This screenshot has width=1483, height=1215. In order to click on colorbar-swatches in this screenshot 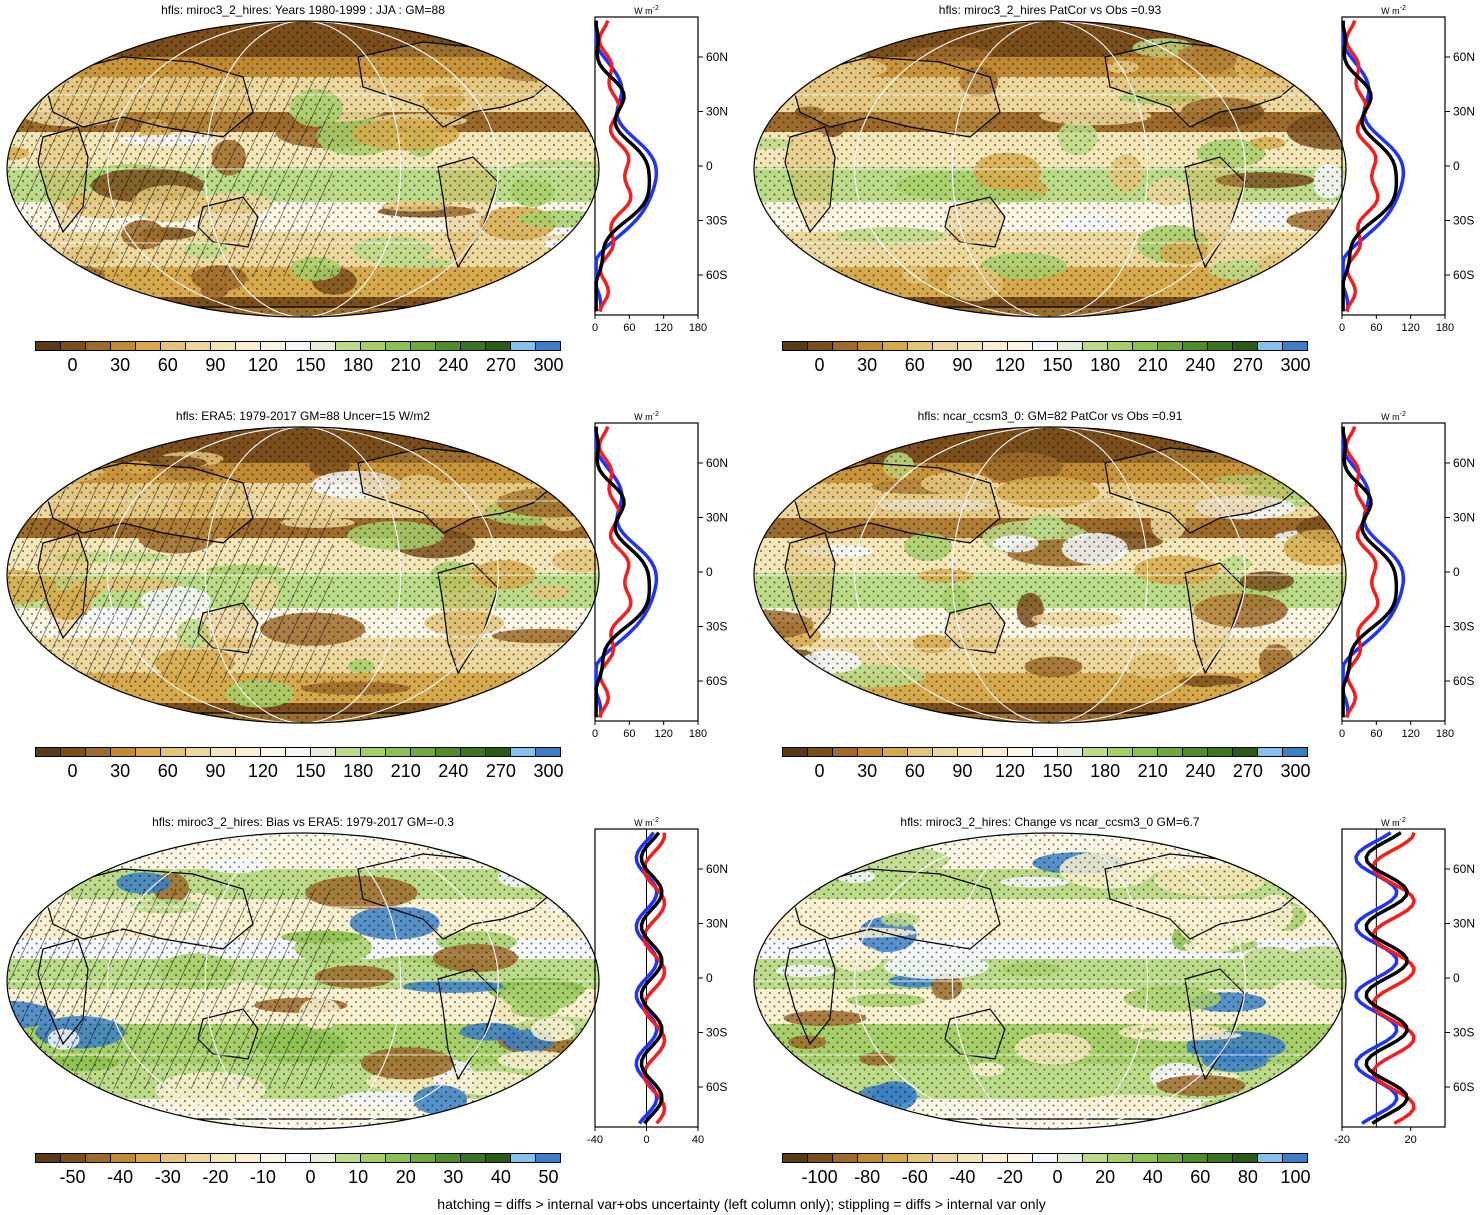, I will do `click(1045, 346)`.